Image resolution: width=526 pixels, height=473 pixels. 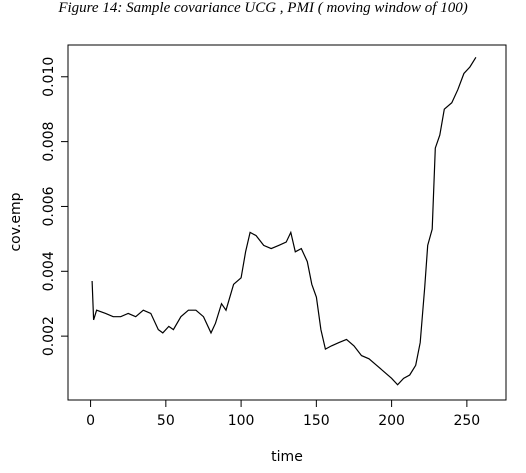 What do you see at coordinates (391, 421) in the screenshot?
I see `x-tick-label: 200` at bounding box center [391, 421].